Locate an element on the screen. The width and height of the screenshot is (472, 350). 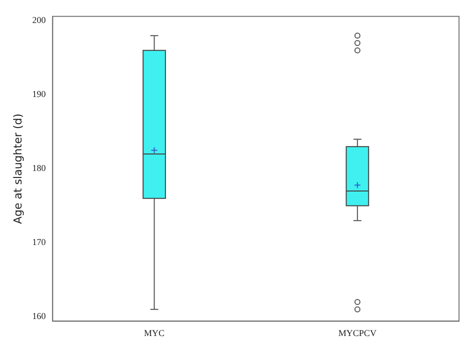
y-tick-label: 200 is located at coordinates (39, 20).